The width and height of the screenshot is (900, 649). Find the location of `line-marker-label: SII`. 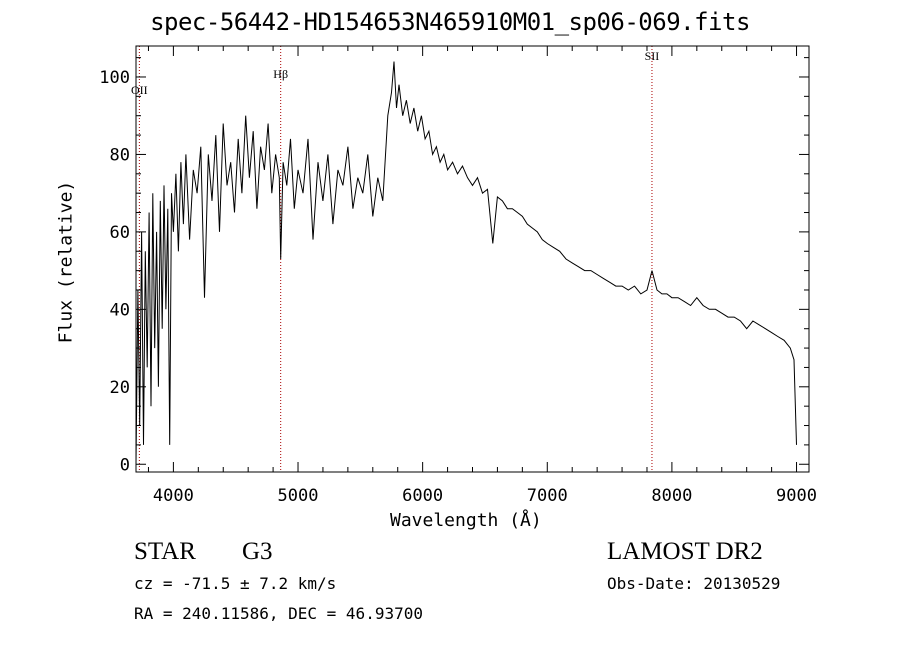

line-marker-label: SII is located at coordinates (652, 56).